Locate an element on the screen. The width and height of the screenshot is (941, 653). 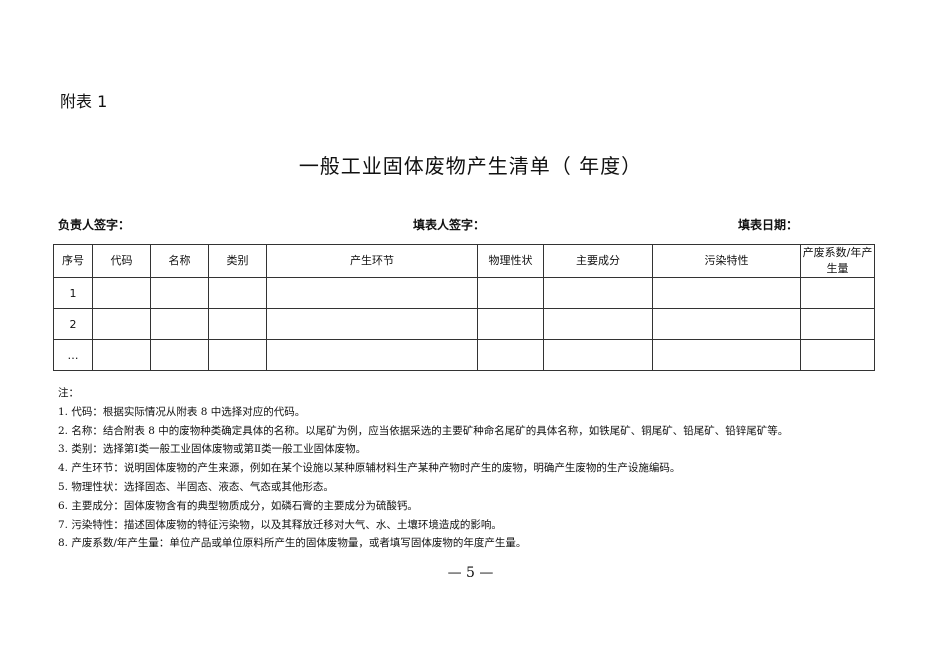
column-header: 序号 is located at coordinates (73, 261).